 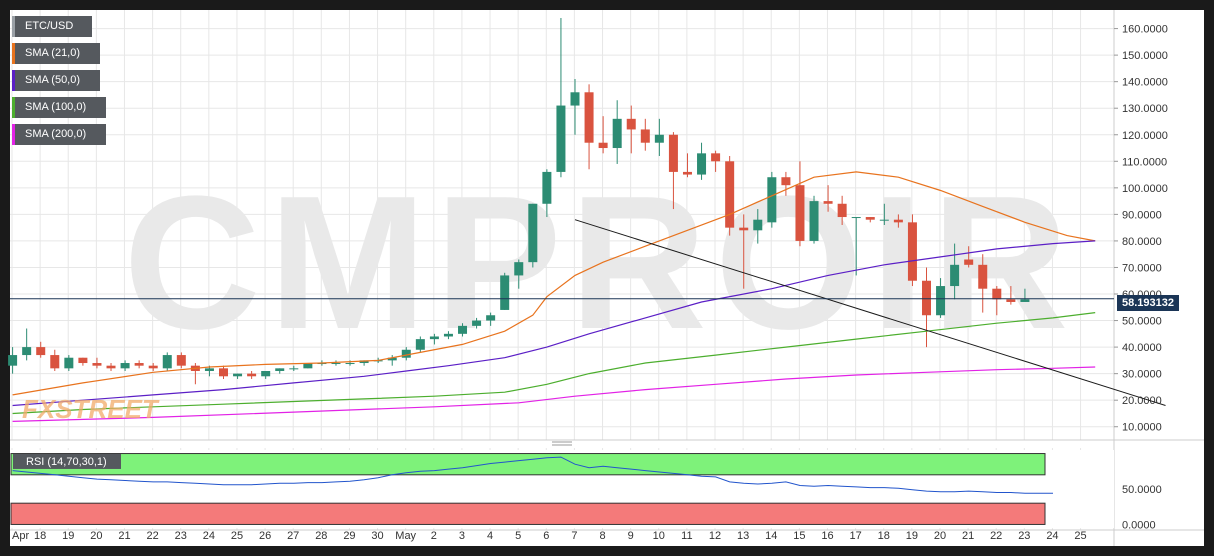 What do you see at coordinates (1145, 56) in the screenshot?
I see `y-tick-label: 150.0000` at bounding box center [1145, 56].